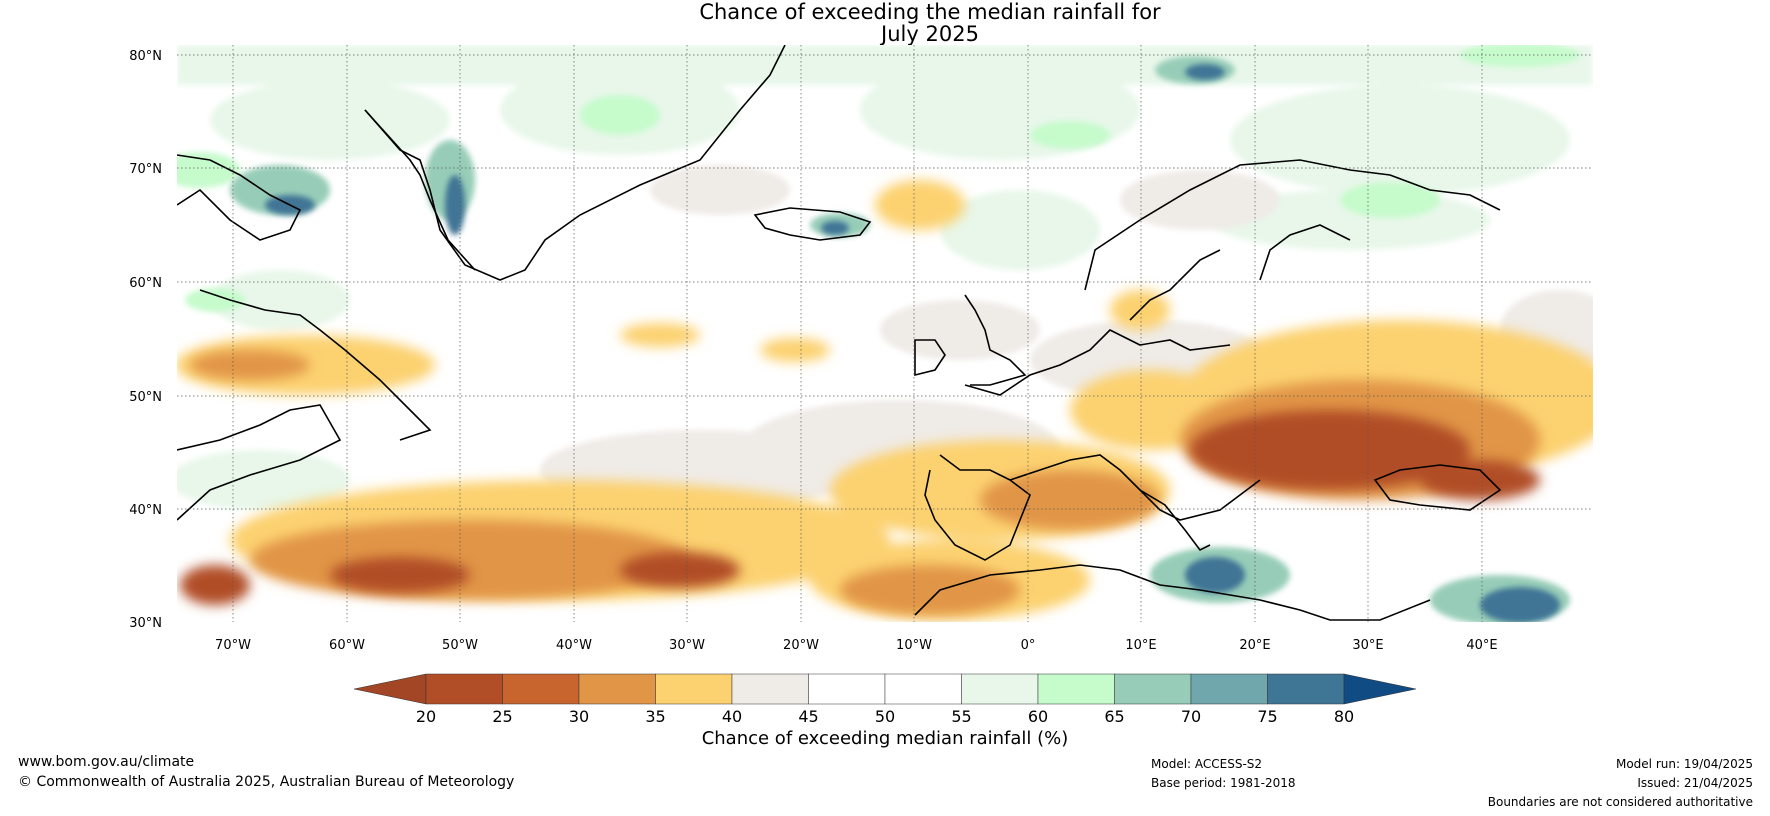 This screenshot has height=816, width=1770. What do you see at coordinates (1114, 716) in the screenshot?
I see `colorbar-tick-label: 65` at bounding box center [1114, 716].